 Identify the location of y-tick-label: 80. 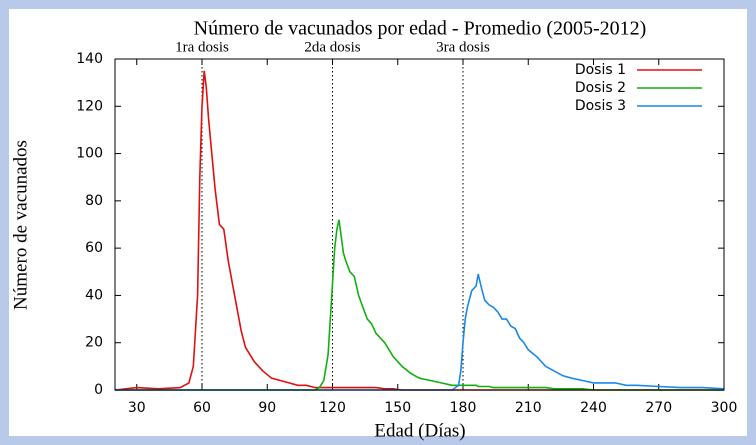
(94, 201).